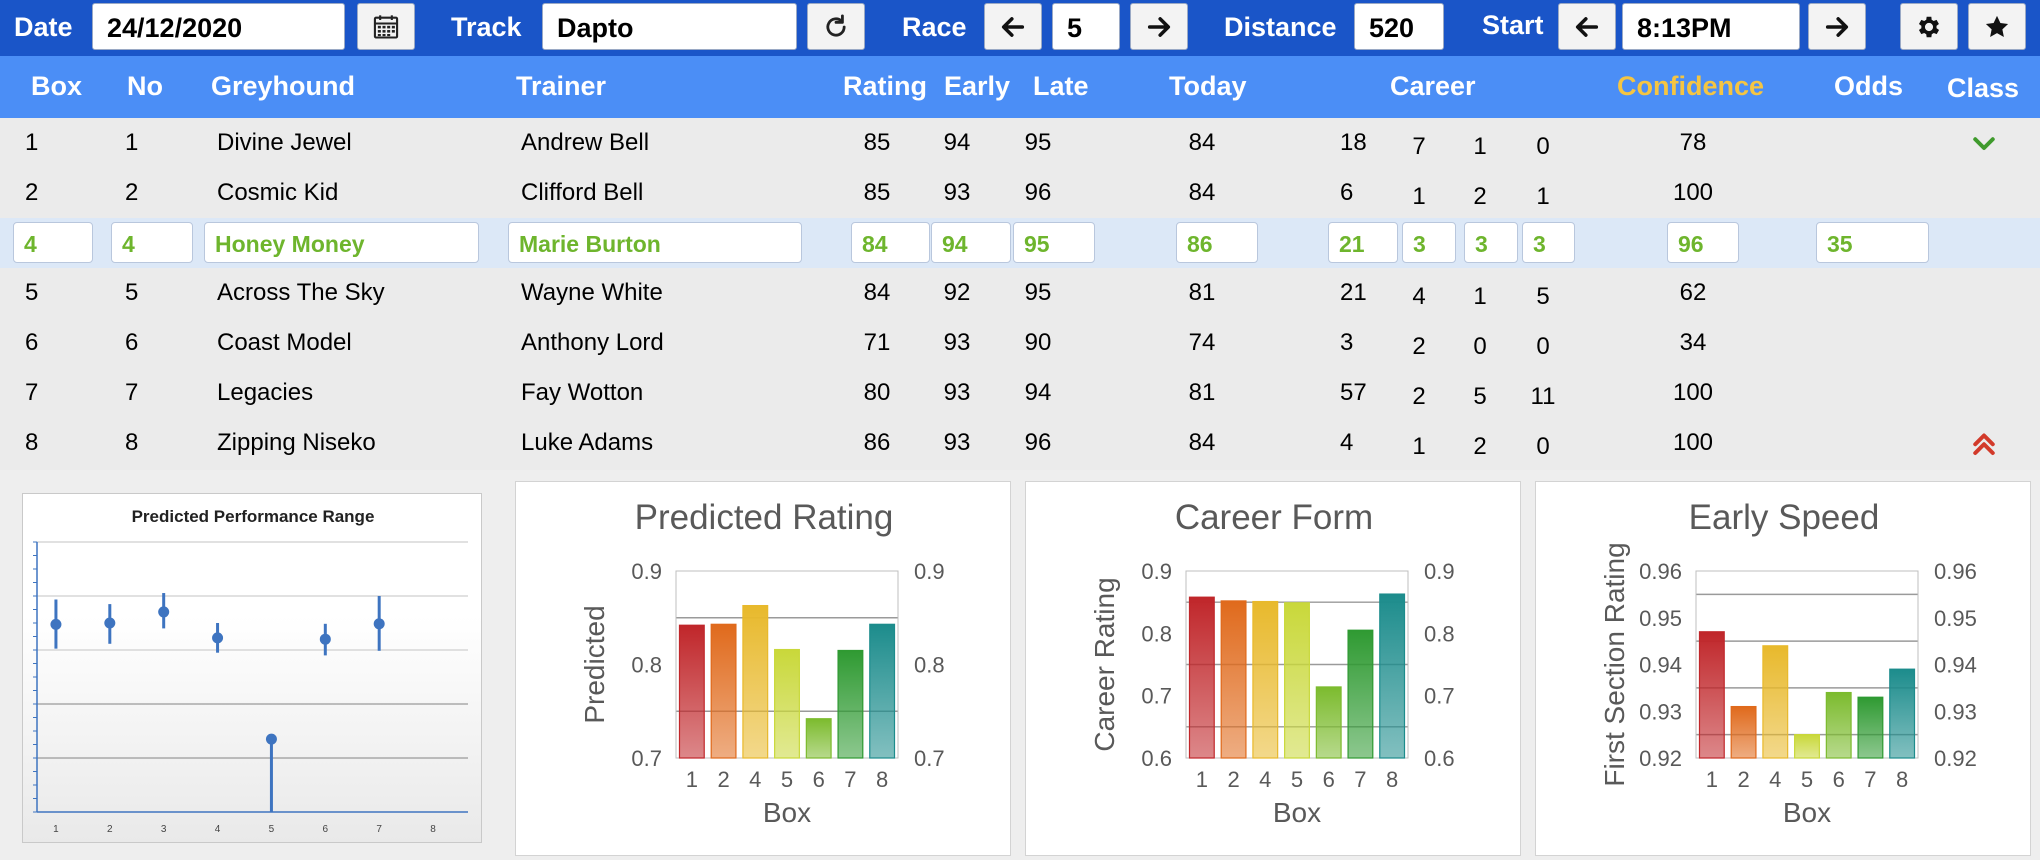 Image resolution: width=2040 pixels, height=860 pixels. What do you see at coordinates (1020, 393) in the screenshot?
I see `table-row: 7 7 Legacies Fay Wotton 80 93 94 81 100 57 2 5 11` at bounding box center [1020, 393].